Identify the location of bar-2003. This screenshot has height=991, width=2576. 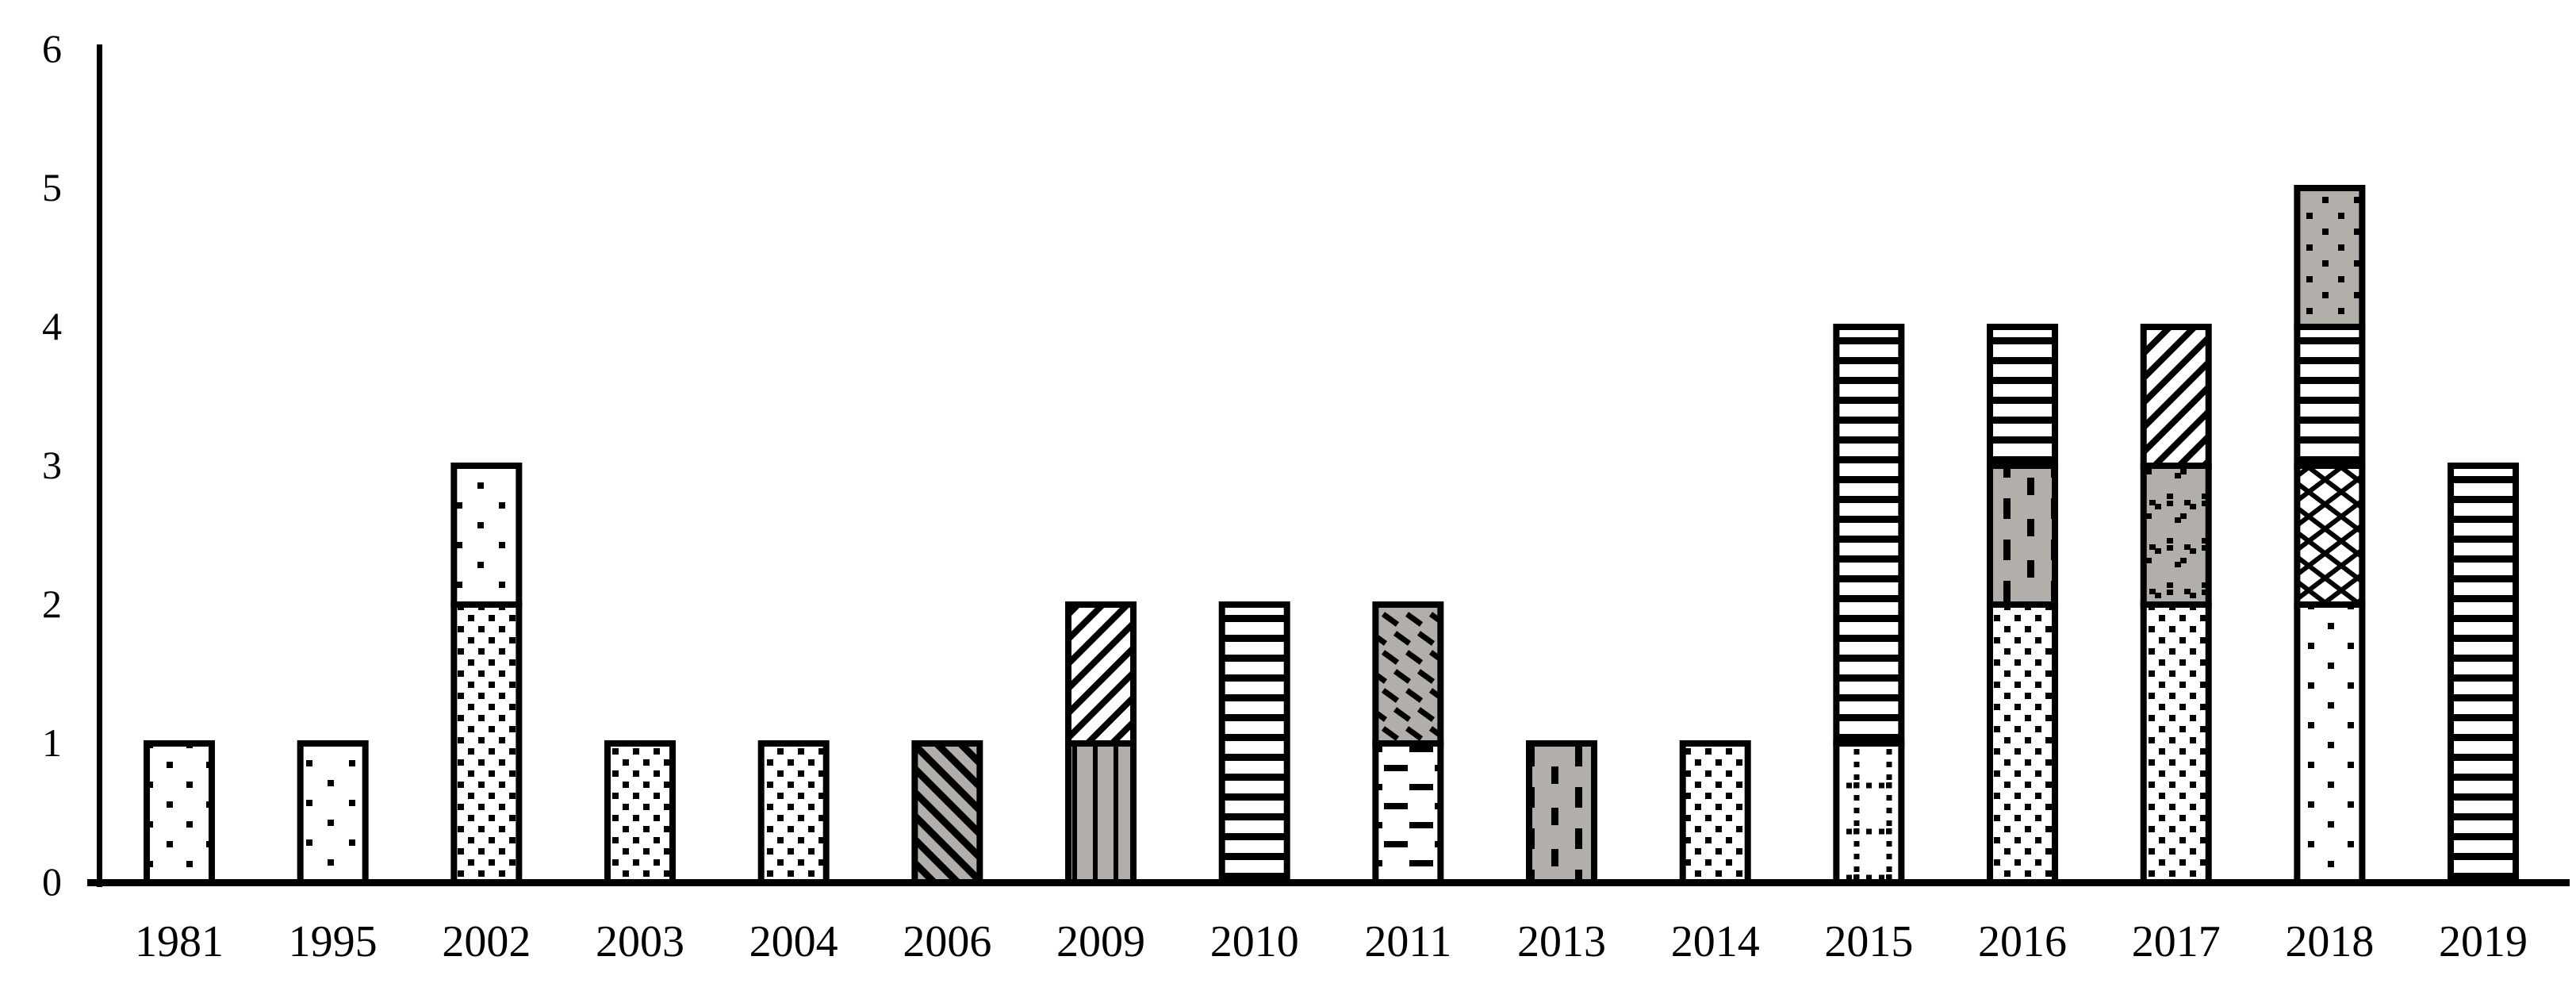
(640, 813).